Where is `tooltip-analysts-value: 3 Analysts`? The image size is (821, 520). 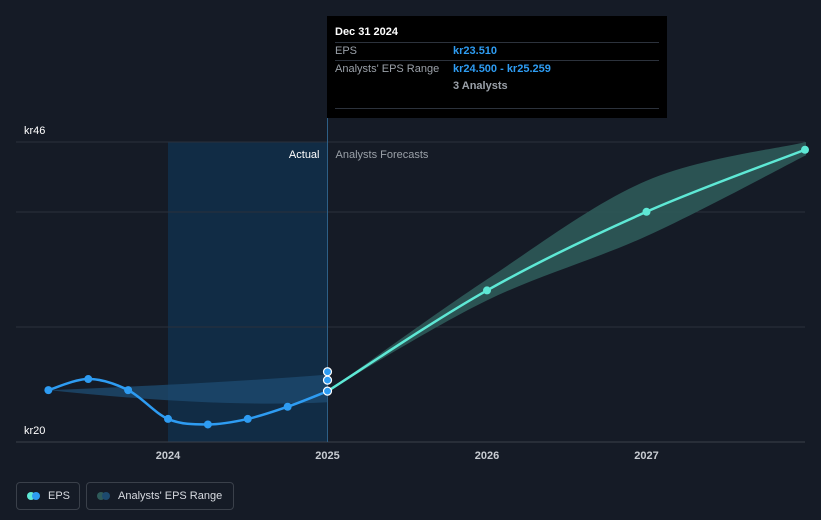 tooltip-analysts-value: 3 Analysts is located at coordinates (480, 86).